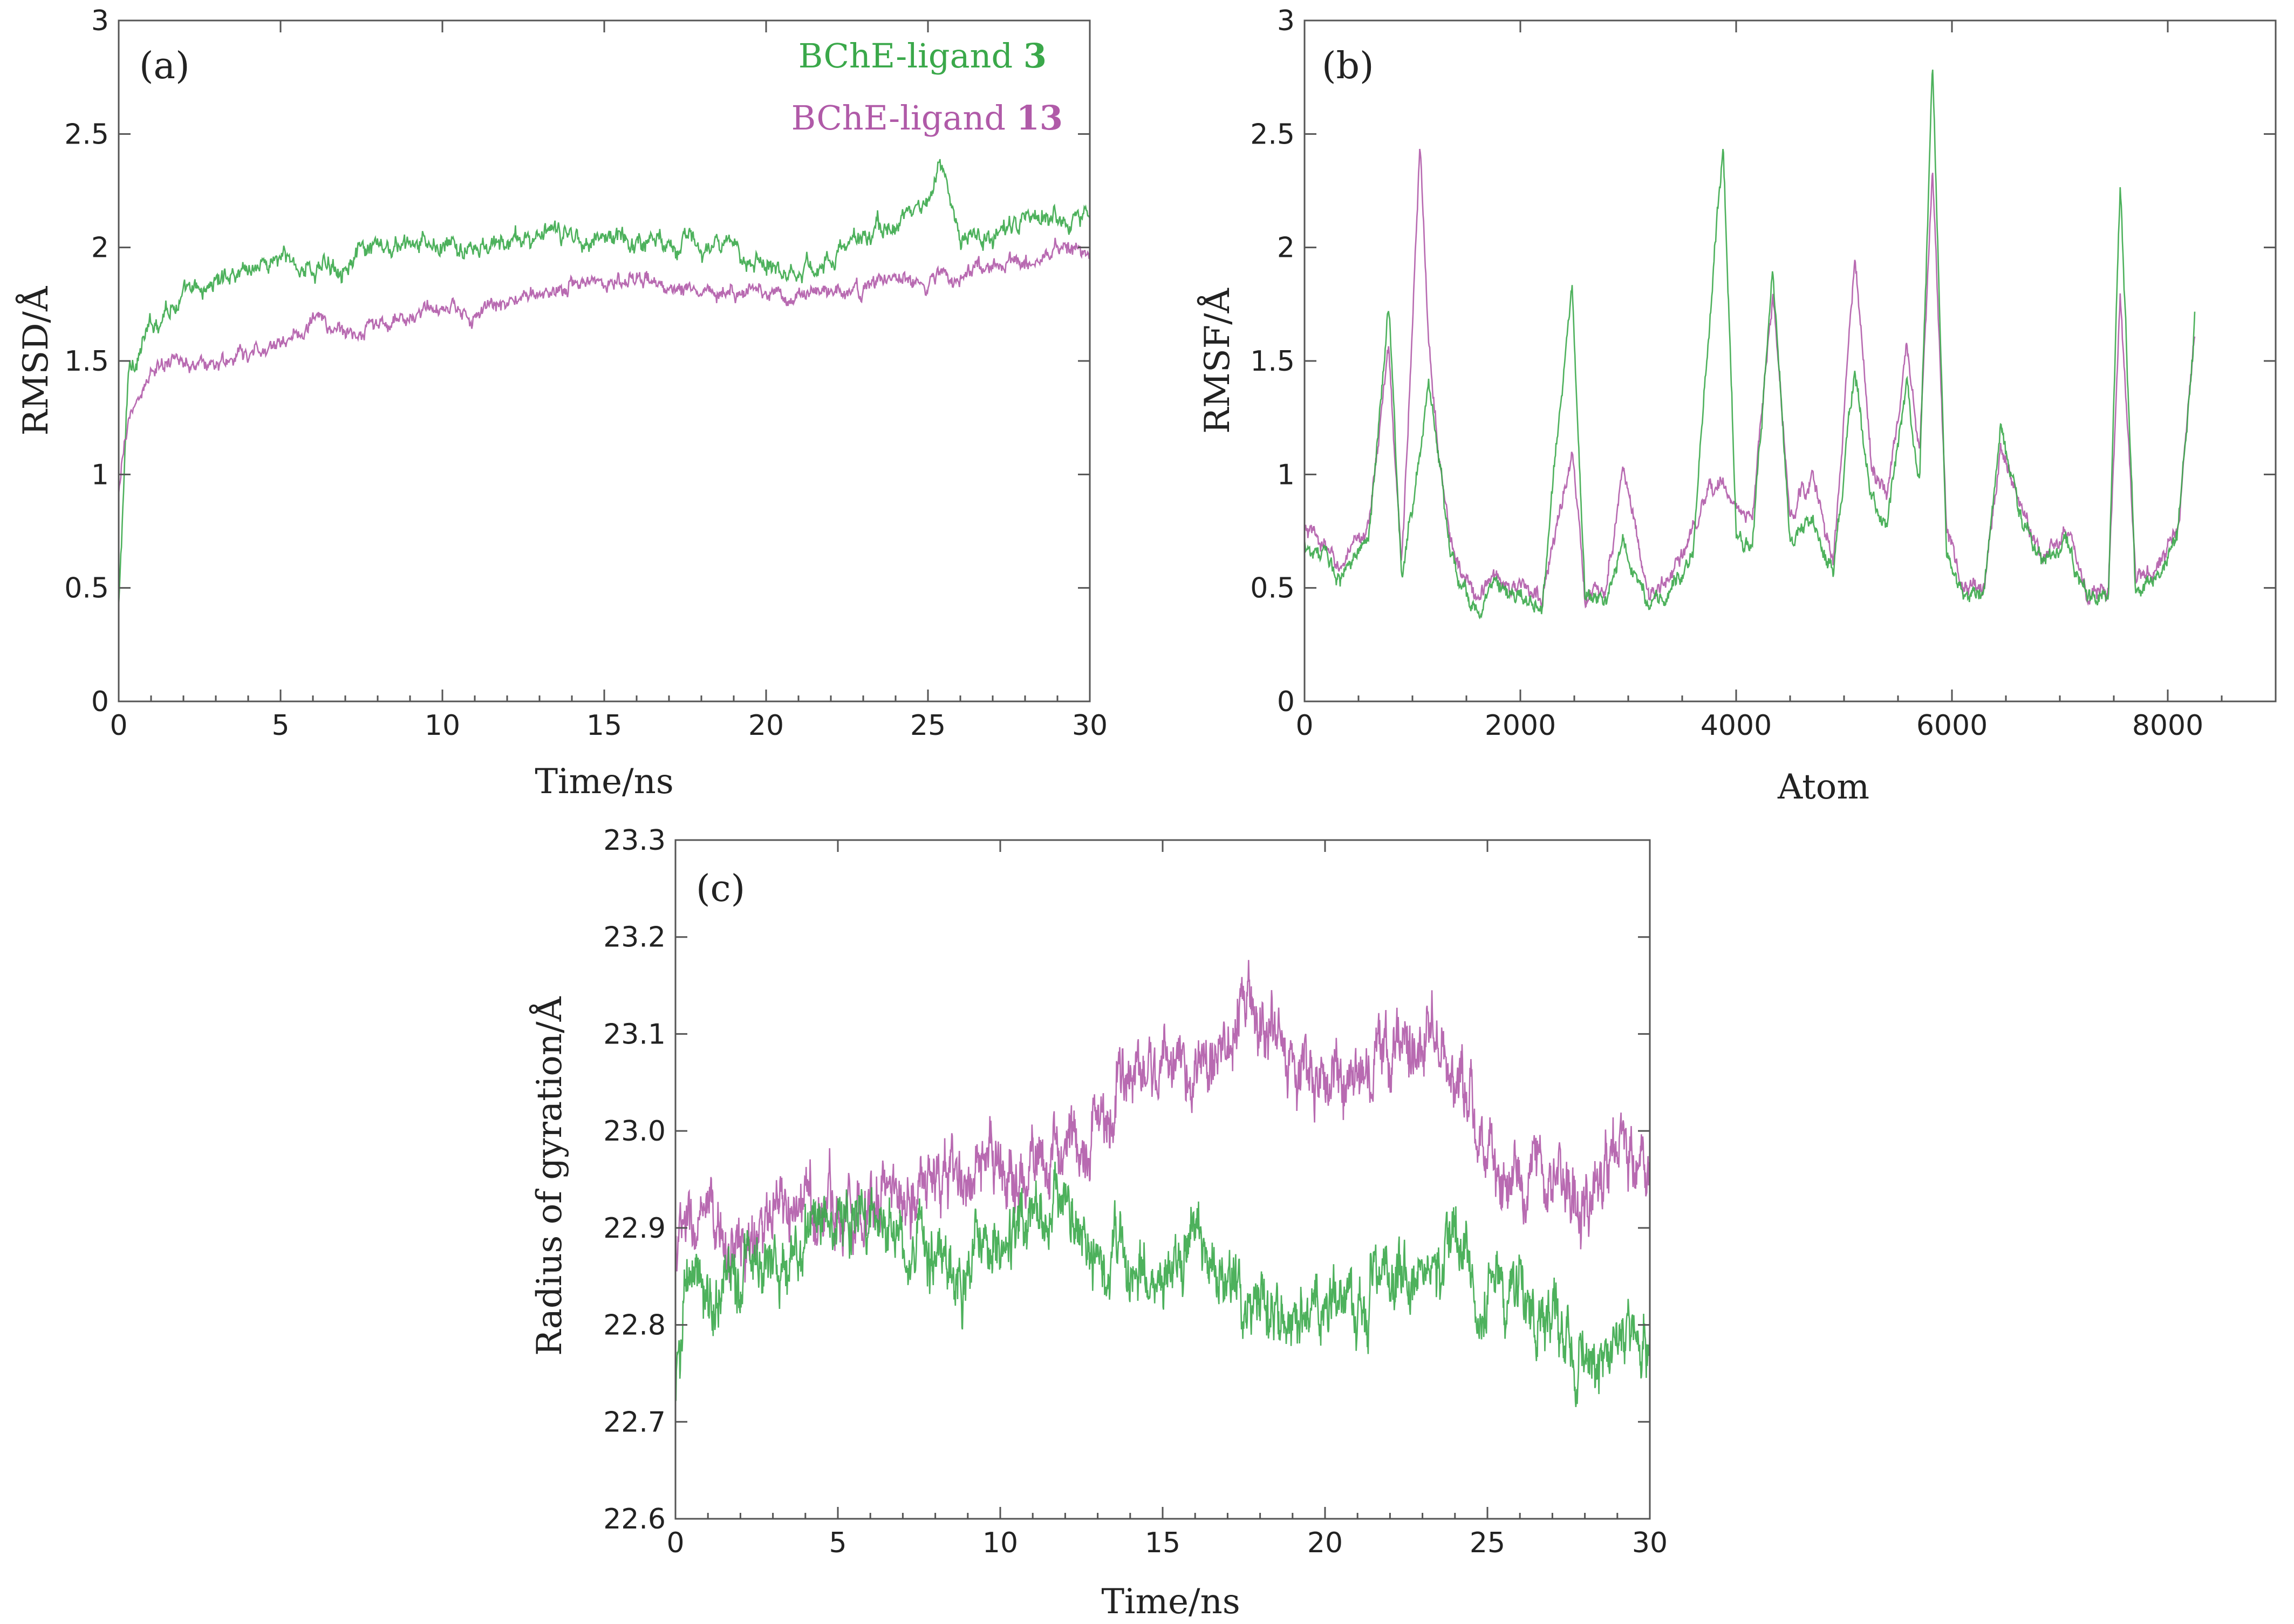 The height and width of the screenshot is (1624, 2294). I want to click on rmsd-x-axis-title: Time/ns, so click(604, 782).